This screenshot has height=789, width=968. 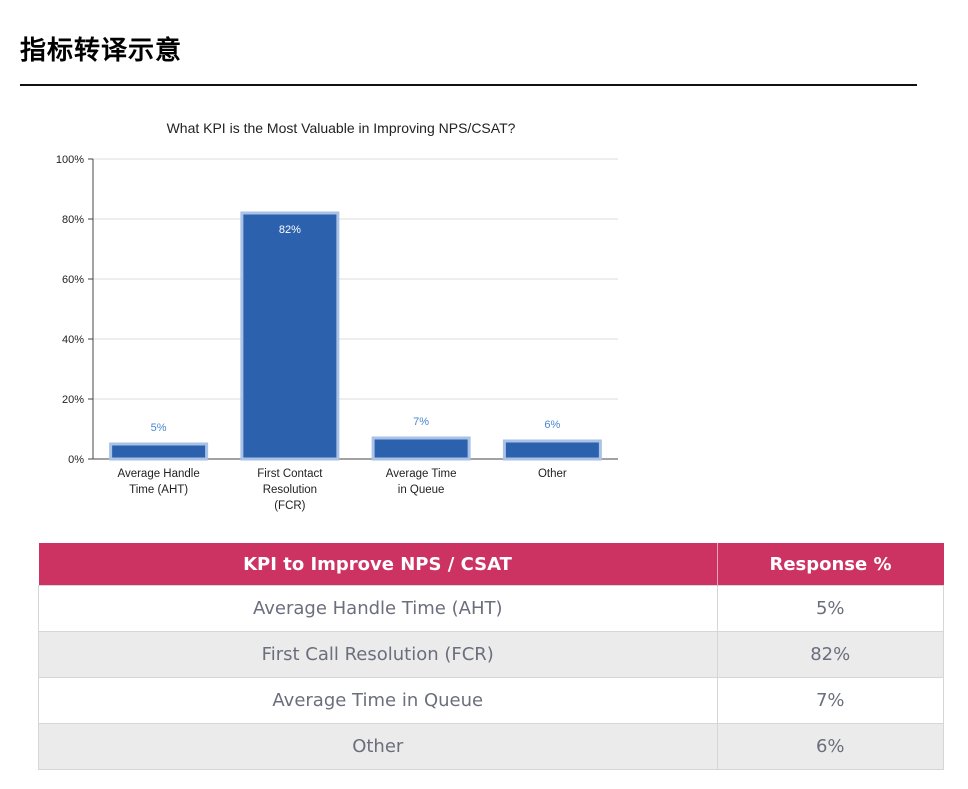 I want to click on y-tick-label: 20%, so click(x=73, y=400).